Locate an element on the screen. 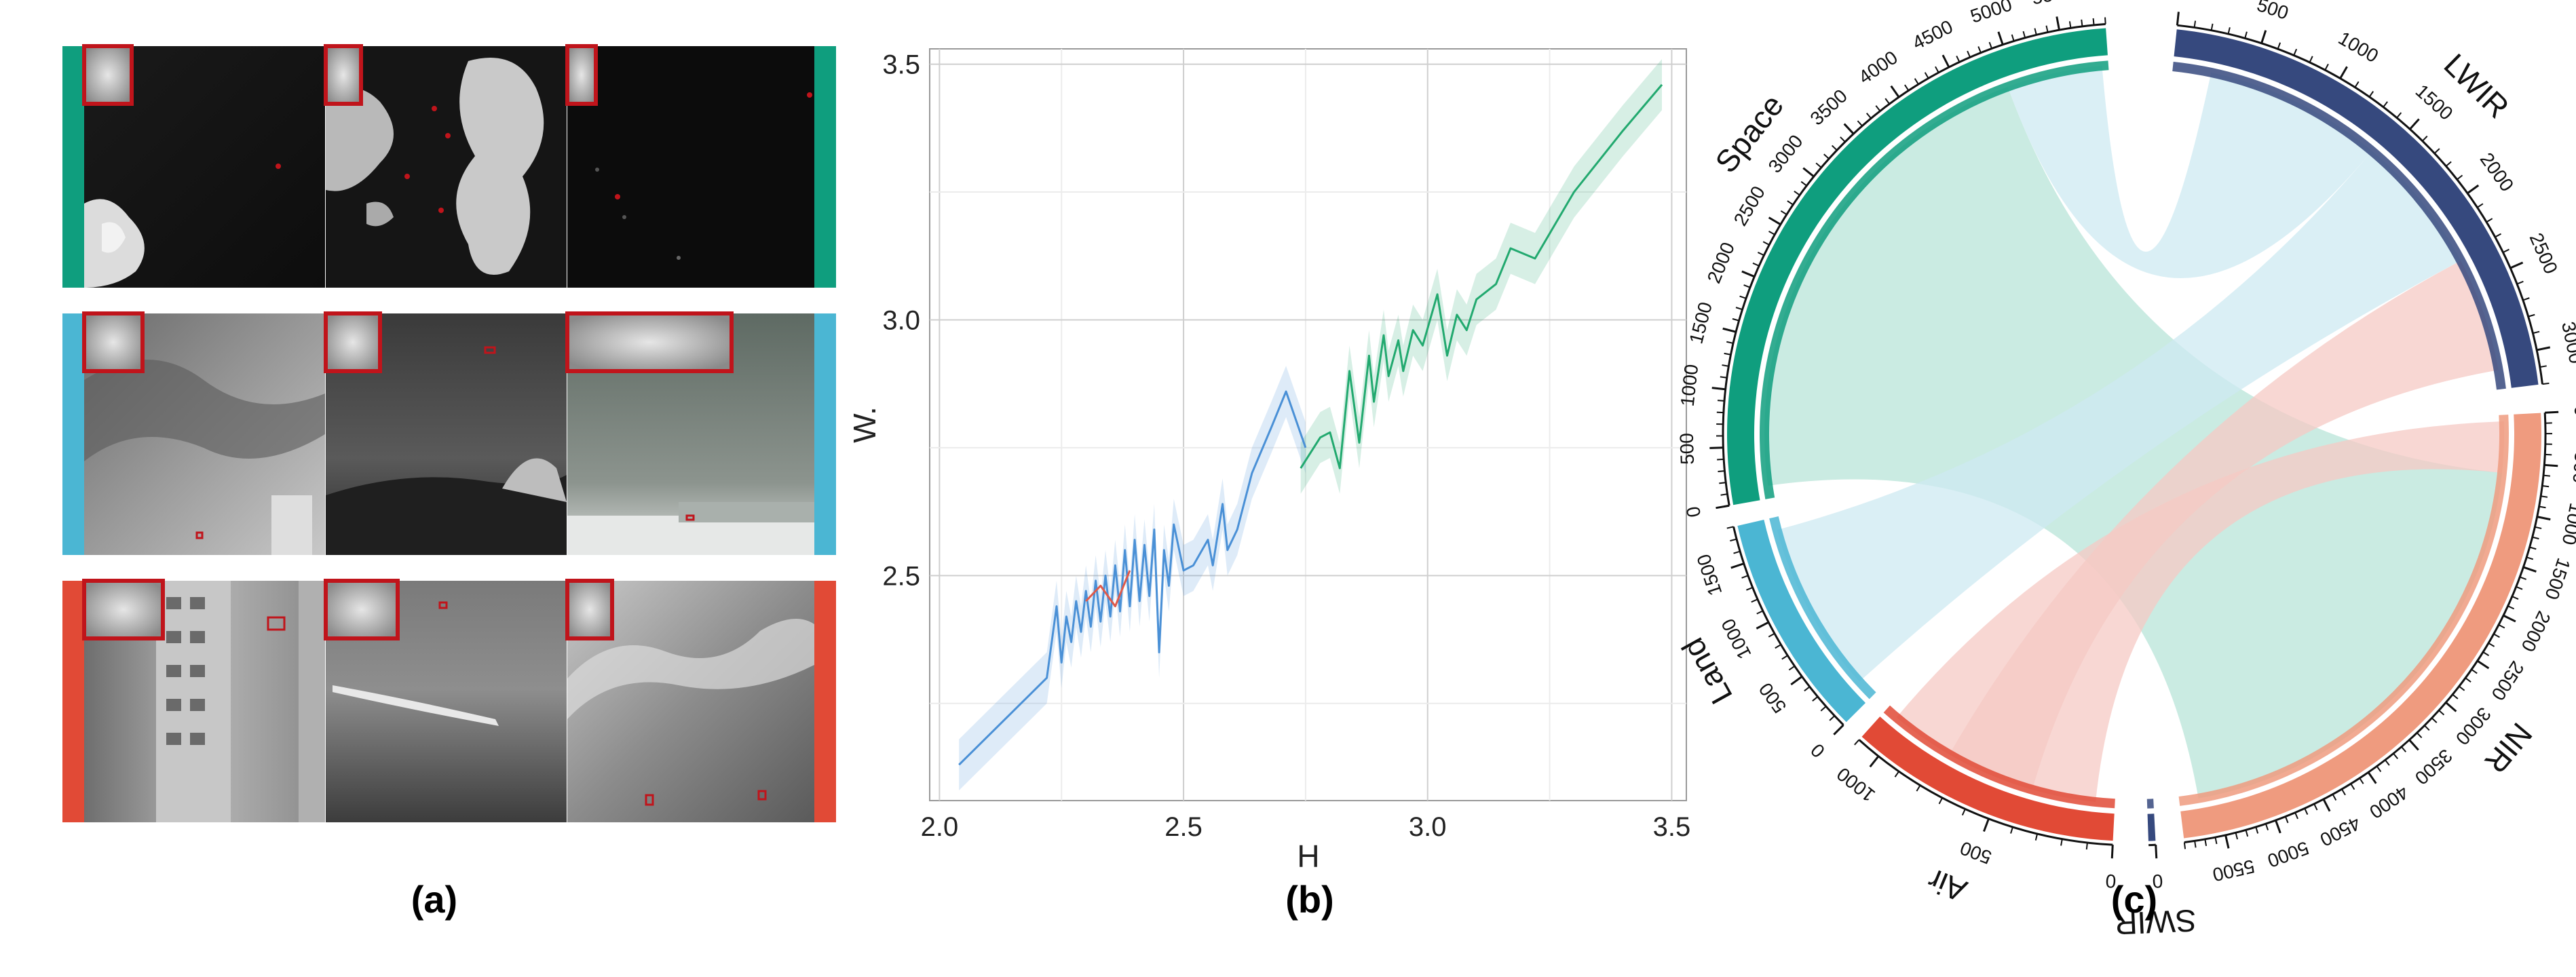  row-air-bar-left is located at coordinates (73, 701).